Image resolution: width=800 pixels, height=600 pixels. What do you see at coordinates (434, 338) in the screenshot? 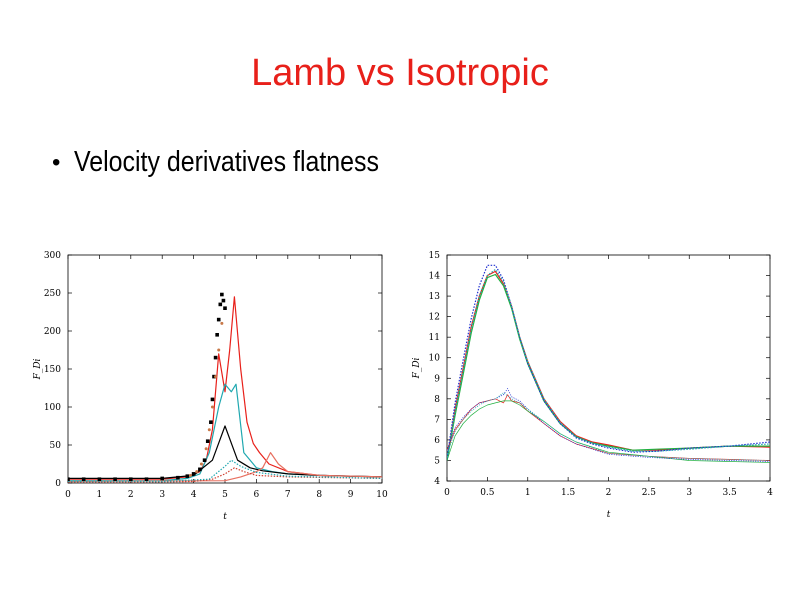
I see `right-y-tick-label: 11` at bounding box center [434, 338].